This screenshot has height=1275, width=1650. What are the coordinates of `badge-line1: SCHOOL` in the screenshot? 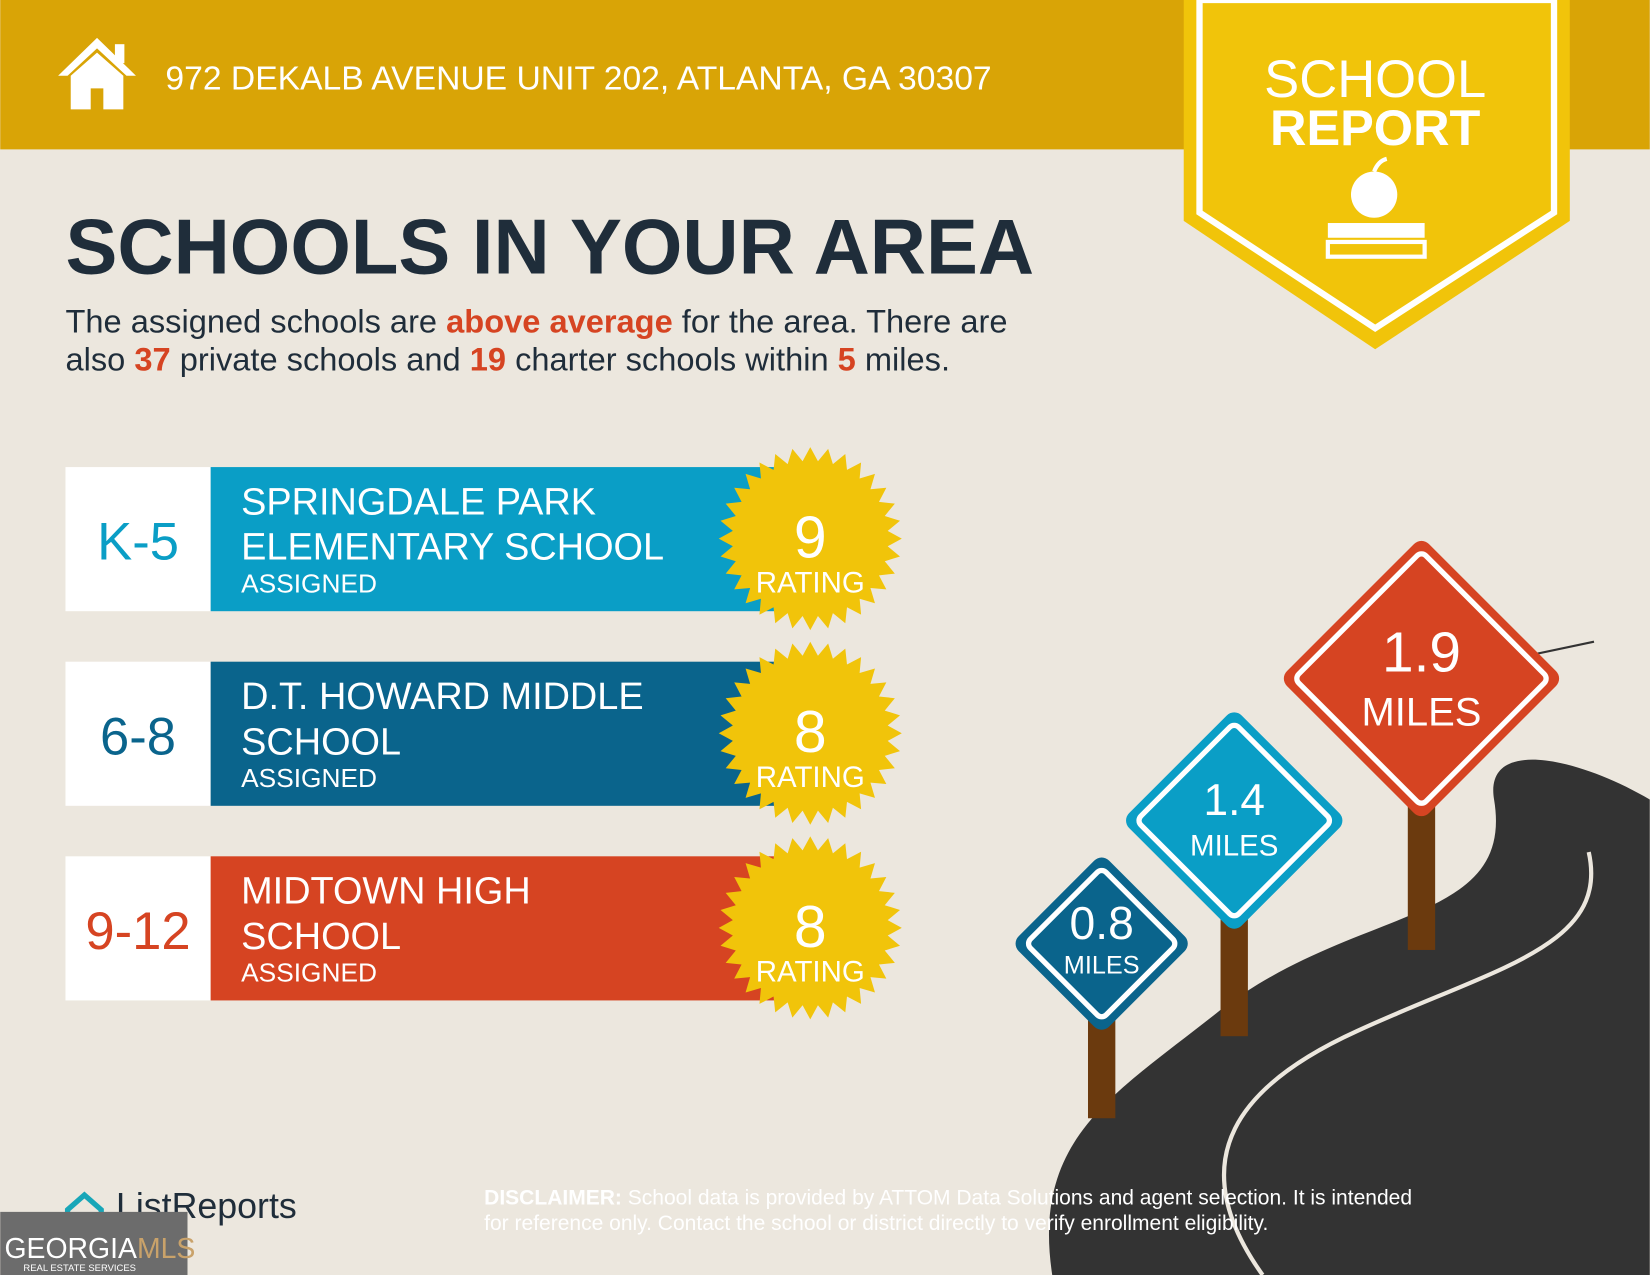 It's located at (1375, 79).